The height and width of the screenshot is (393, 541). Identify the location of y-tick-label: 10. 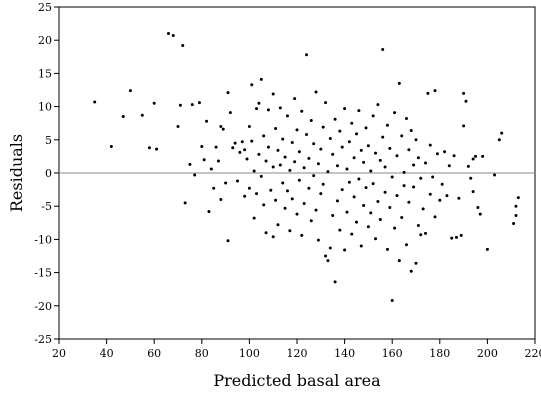
(45, 107).